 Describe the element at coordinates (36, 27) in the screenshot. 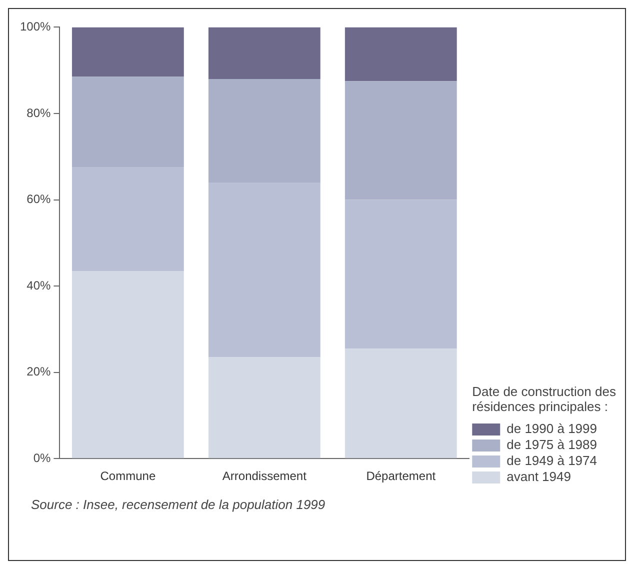

I see `y-tick-label: 100%` at that location.